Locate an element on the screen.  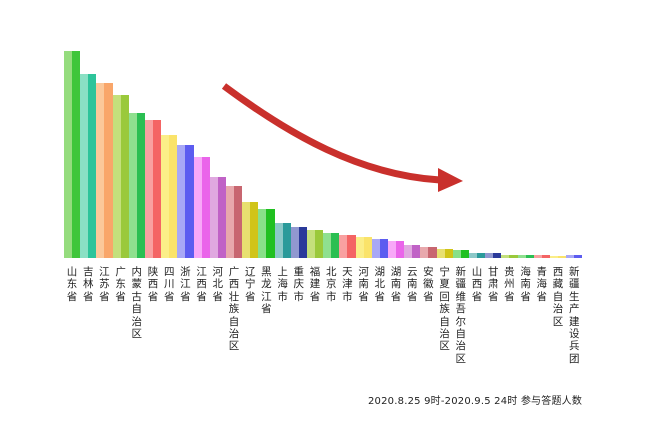
x-axis-label: 江西省 is located at coordinates (201, 284).